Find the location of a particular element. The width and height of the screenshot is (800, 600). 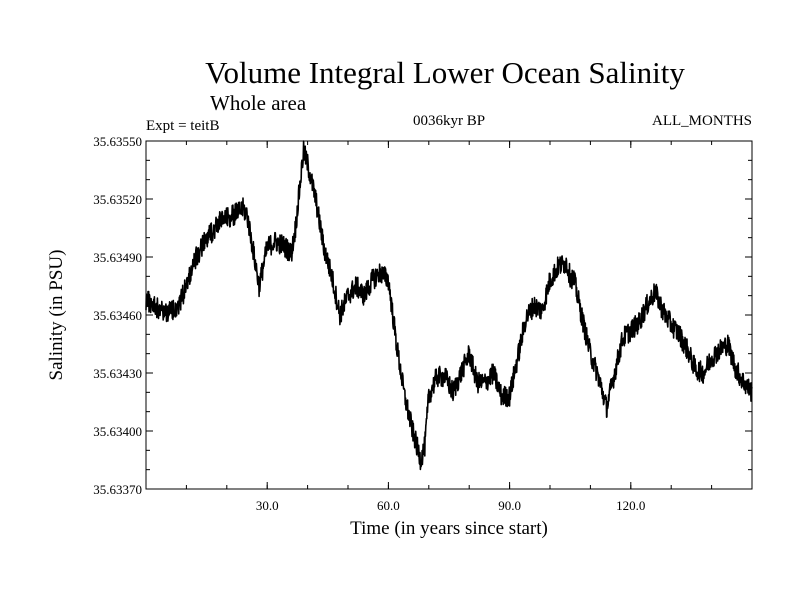

period-label: 0036kyr BP is located at coordinates (449, 121).